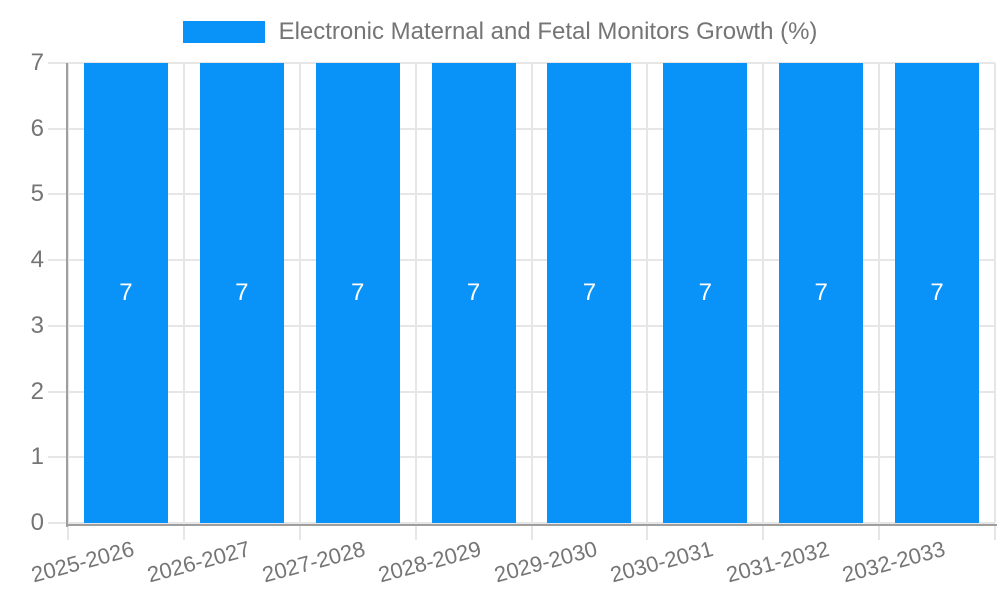  I want to click on x-axis-label: 2025-2026, so click(82, 562).